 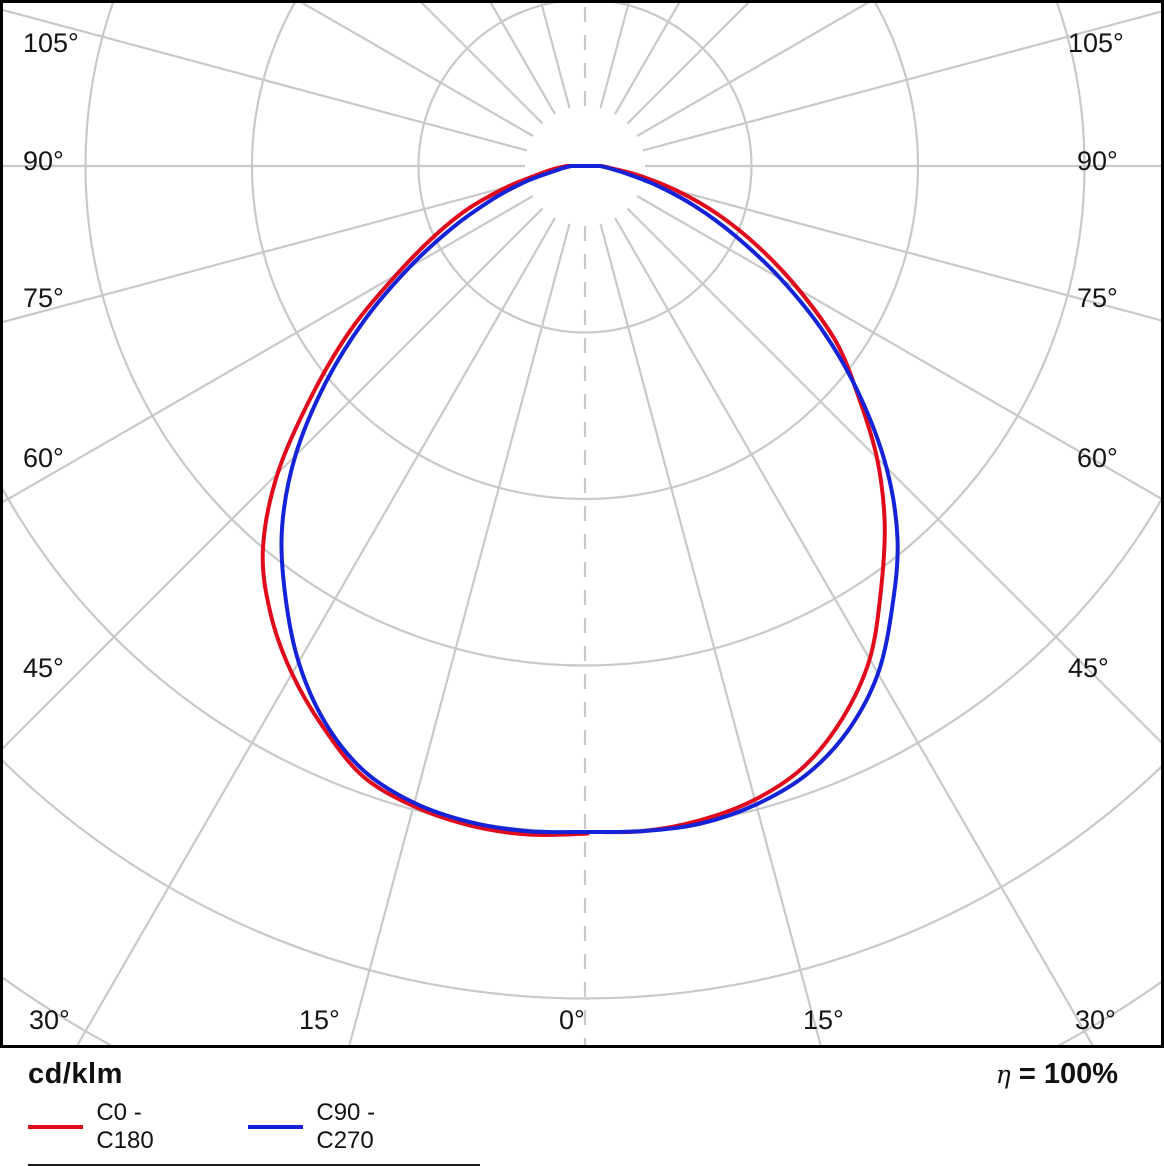 I want to click on chart-footer: cd/klm η = 100% C0 - C180 C90 - C270, so click(x=582, y=1107).